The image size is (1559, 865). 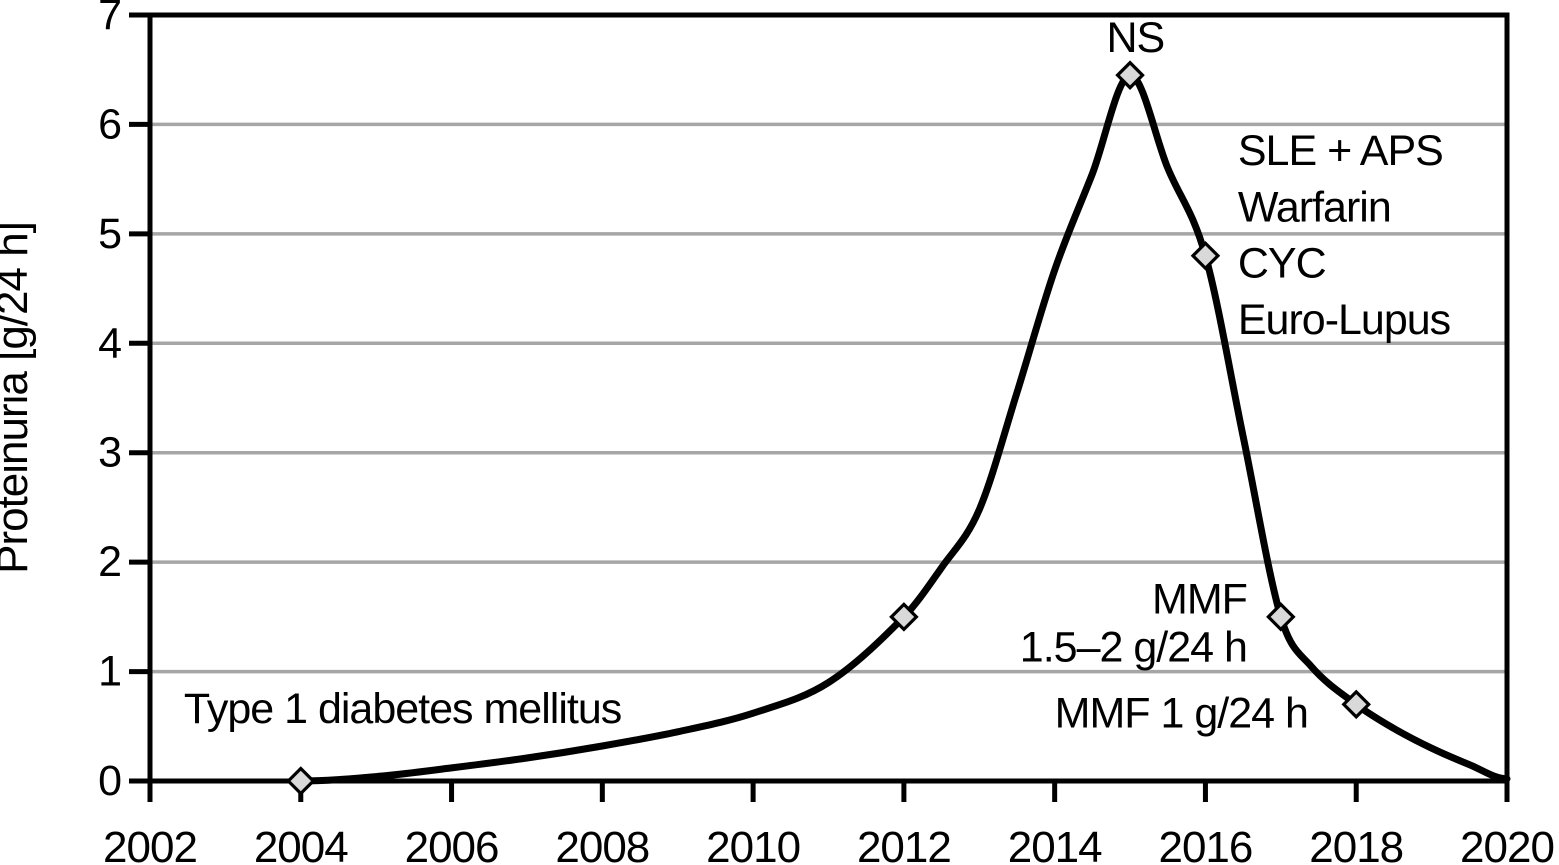 I want to click on y-tick-label-4: 4, so click(x=109, y=343).